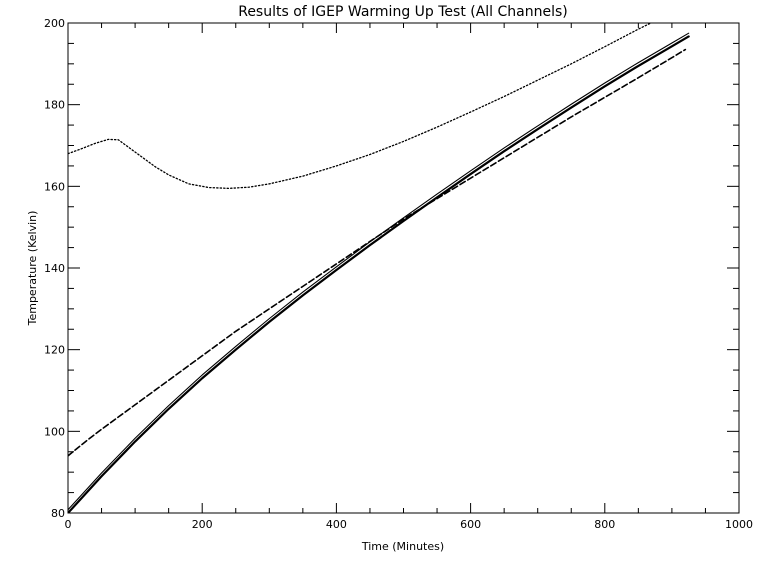 The height and width of the screenshot is (564, 760). What do you see at coordinates (32, 269) in the screenshot?
I see `y-axis-label: Temperature (Kelvin)` at bounding box center [32, 269].